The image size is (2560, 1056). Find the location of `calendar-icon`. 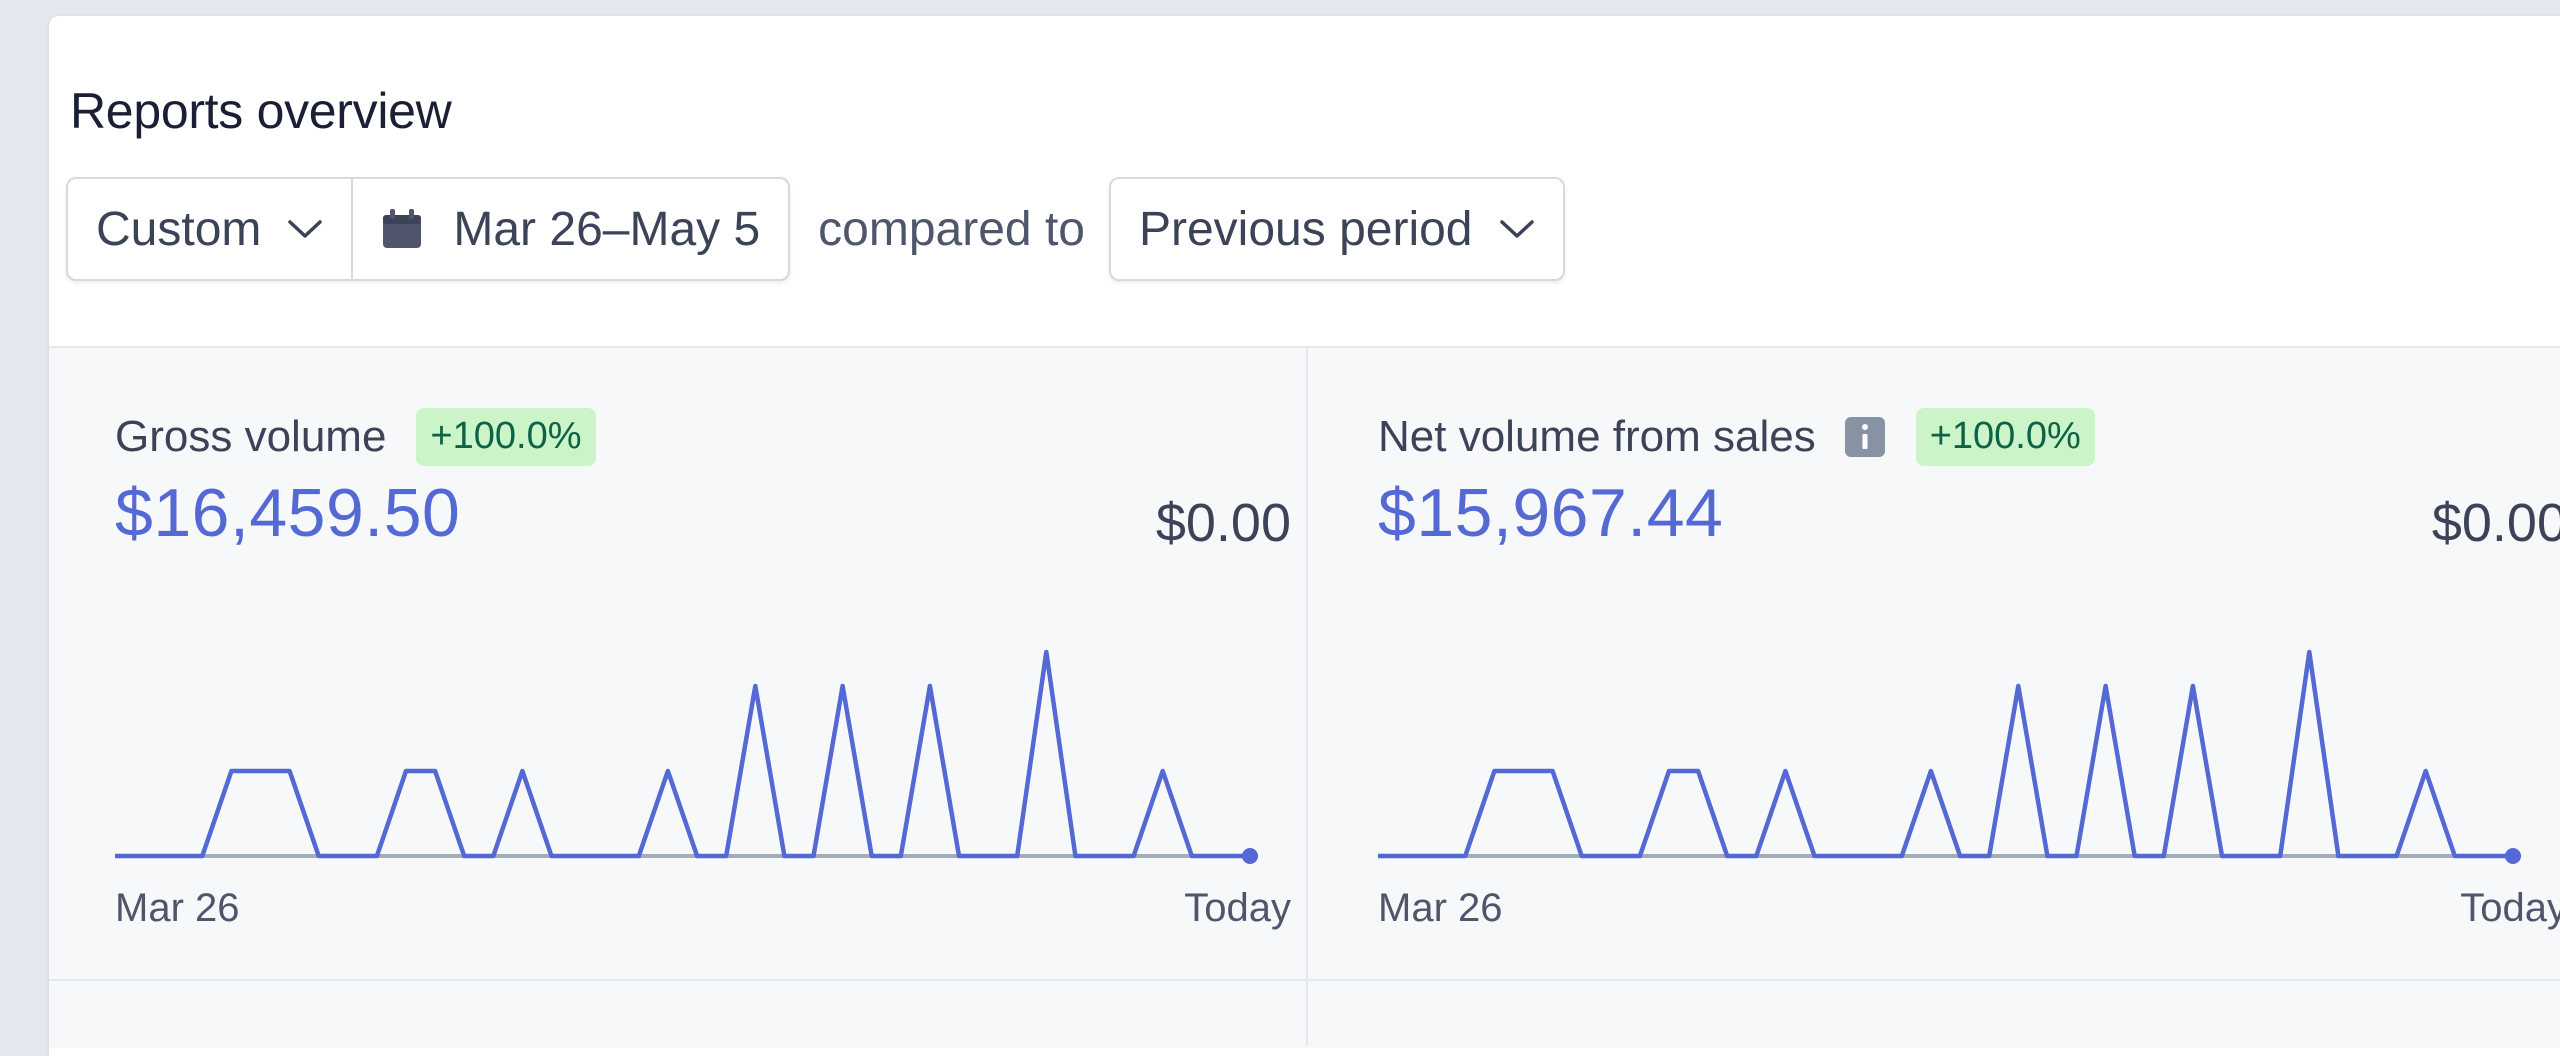

calendar-icon is located at coordinates (402, 228).